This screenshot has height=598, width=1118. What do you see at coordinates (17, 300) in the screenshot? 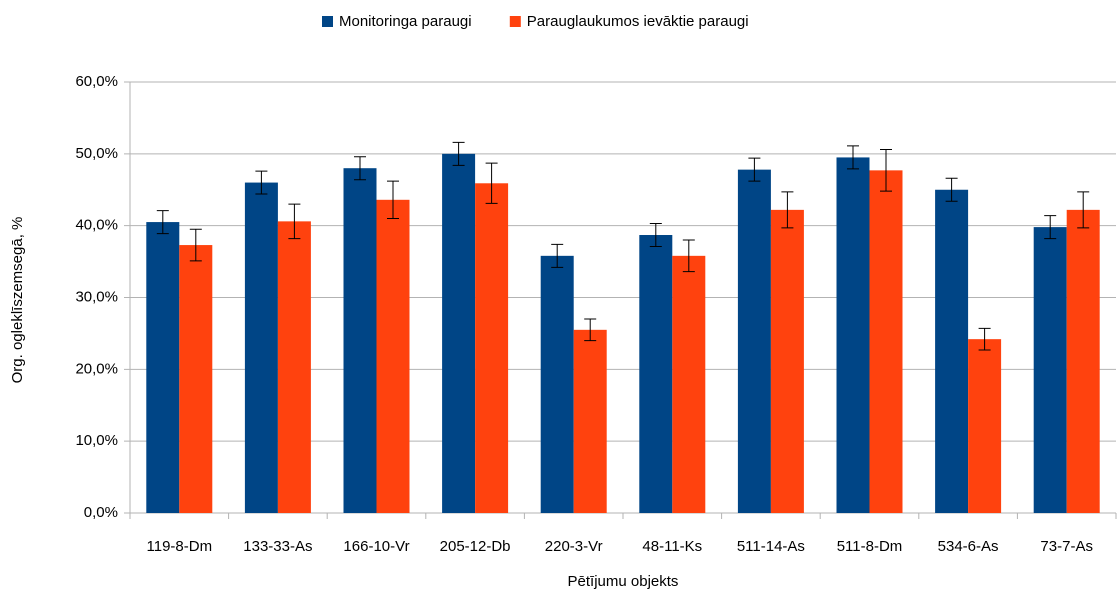
I see `y-axis-title: Org. ogleklīszemsegā, %` at bounding box center [17, 300].